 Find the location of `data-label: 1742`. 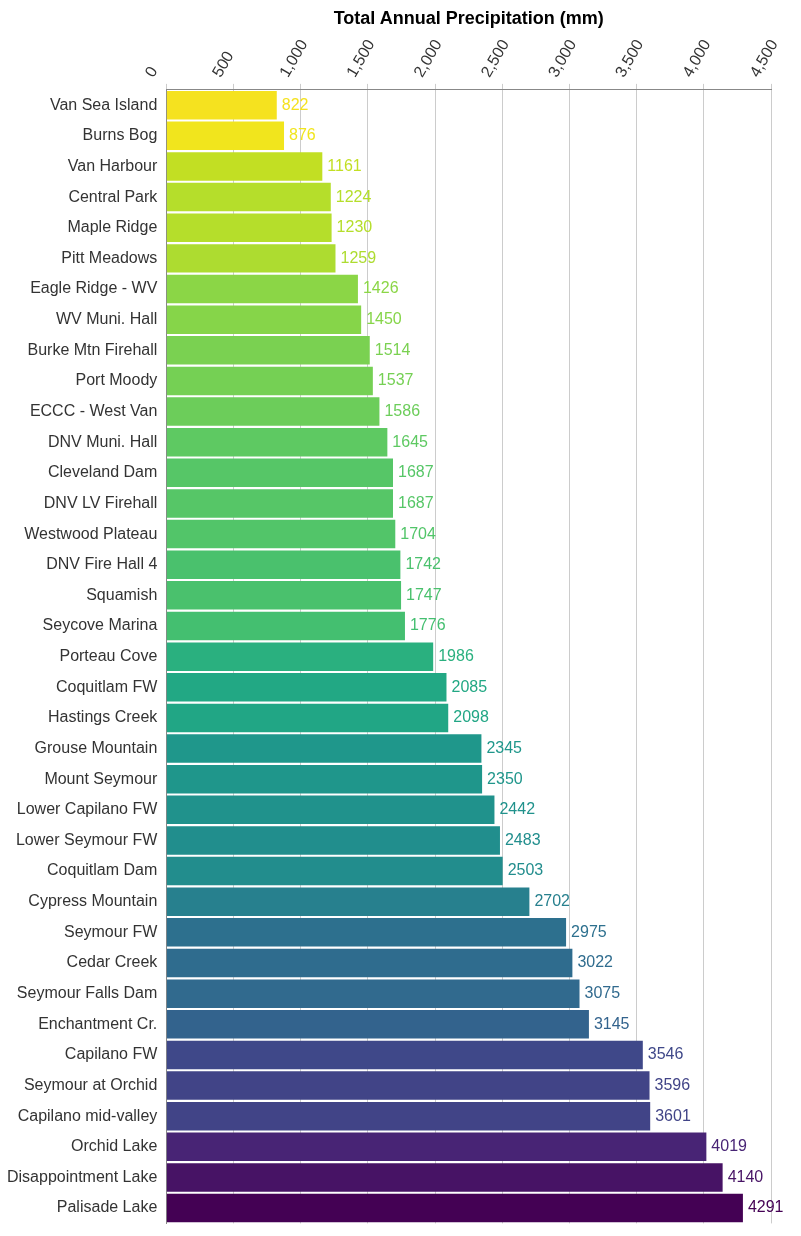

data-label: 1742 is located at coordinates (423, 564).